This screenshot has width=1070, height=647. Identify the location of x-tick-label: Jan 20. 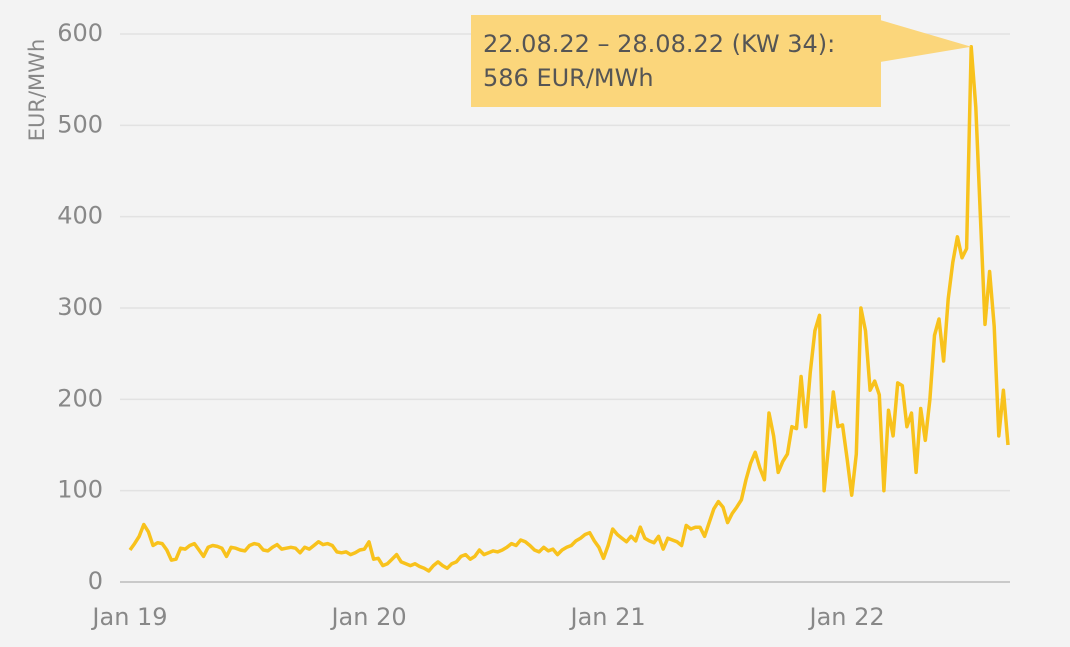
(367, 617).